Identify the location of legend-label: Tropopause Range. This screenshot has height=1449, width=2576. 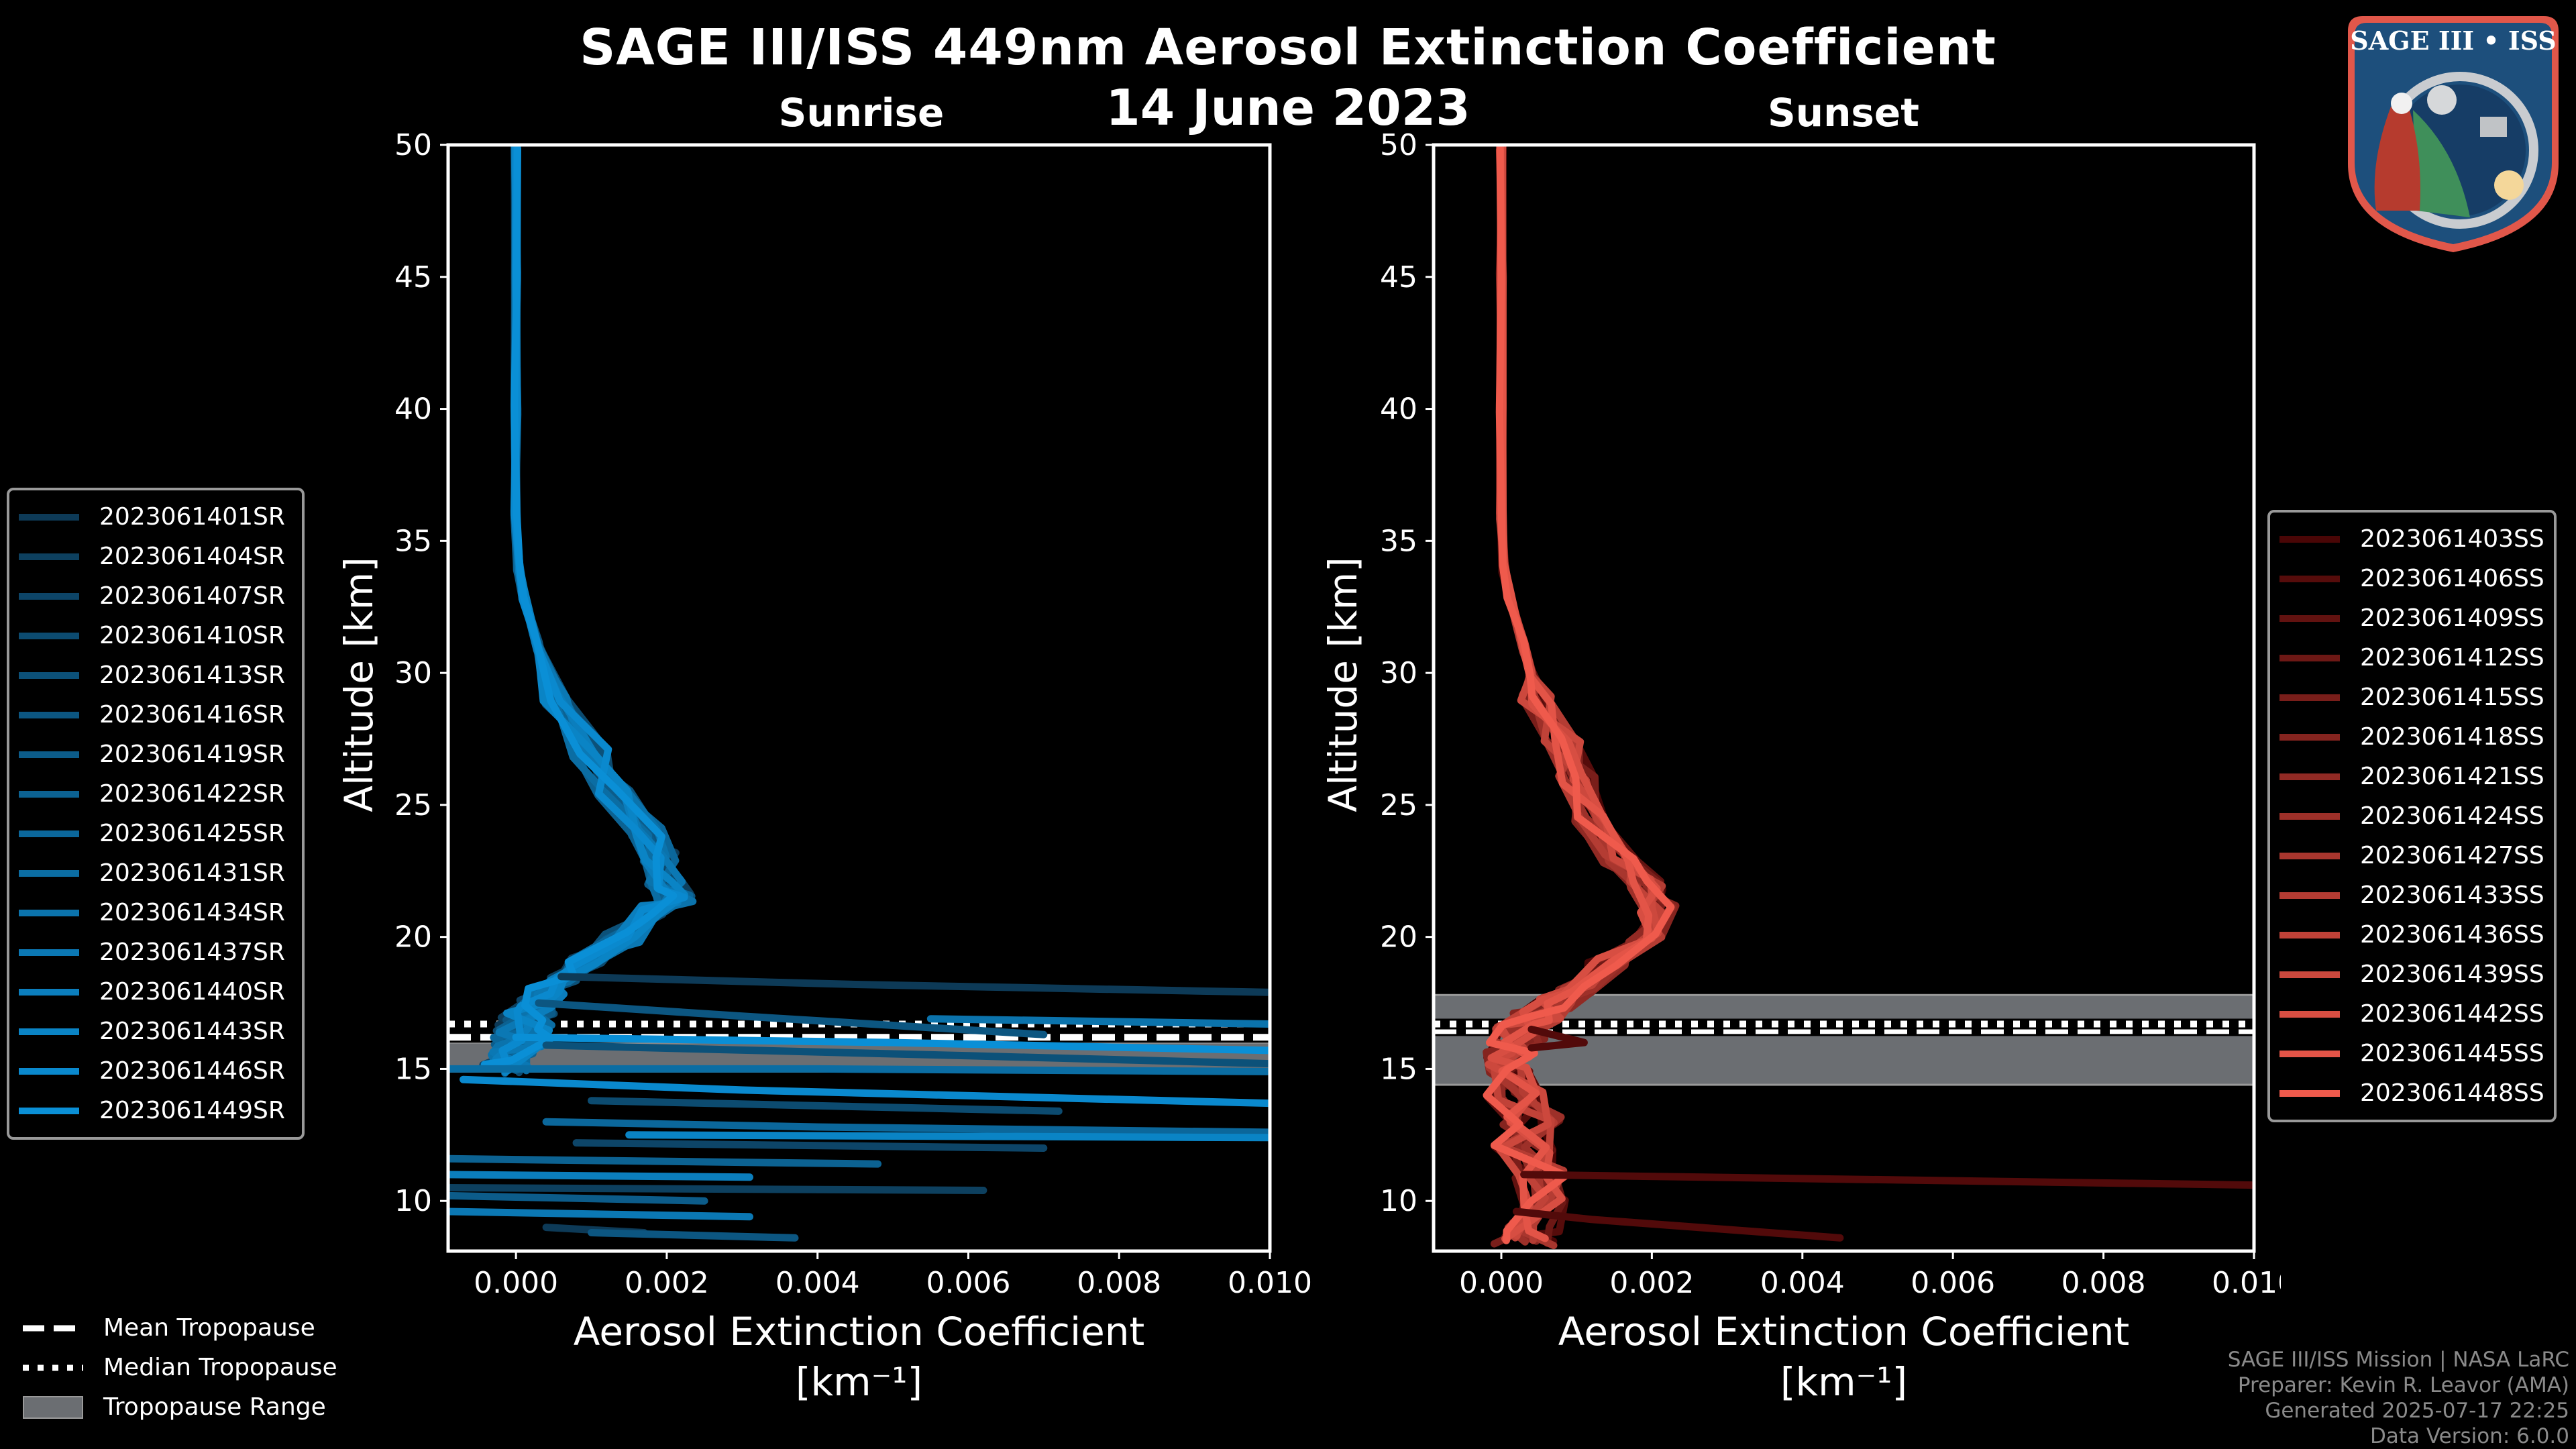
(214, 1407).